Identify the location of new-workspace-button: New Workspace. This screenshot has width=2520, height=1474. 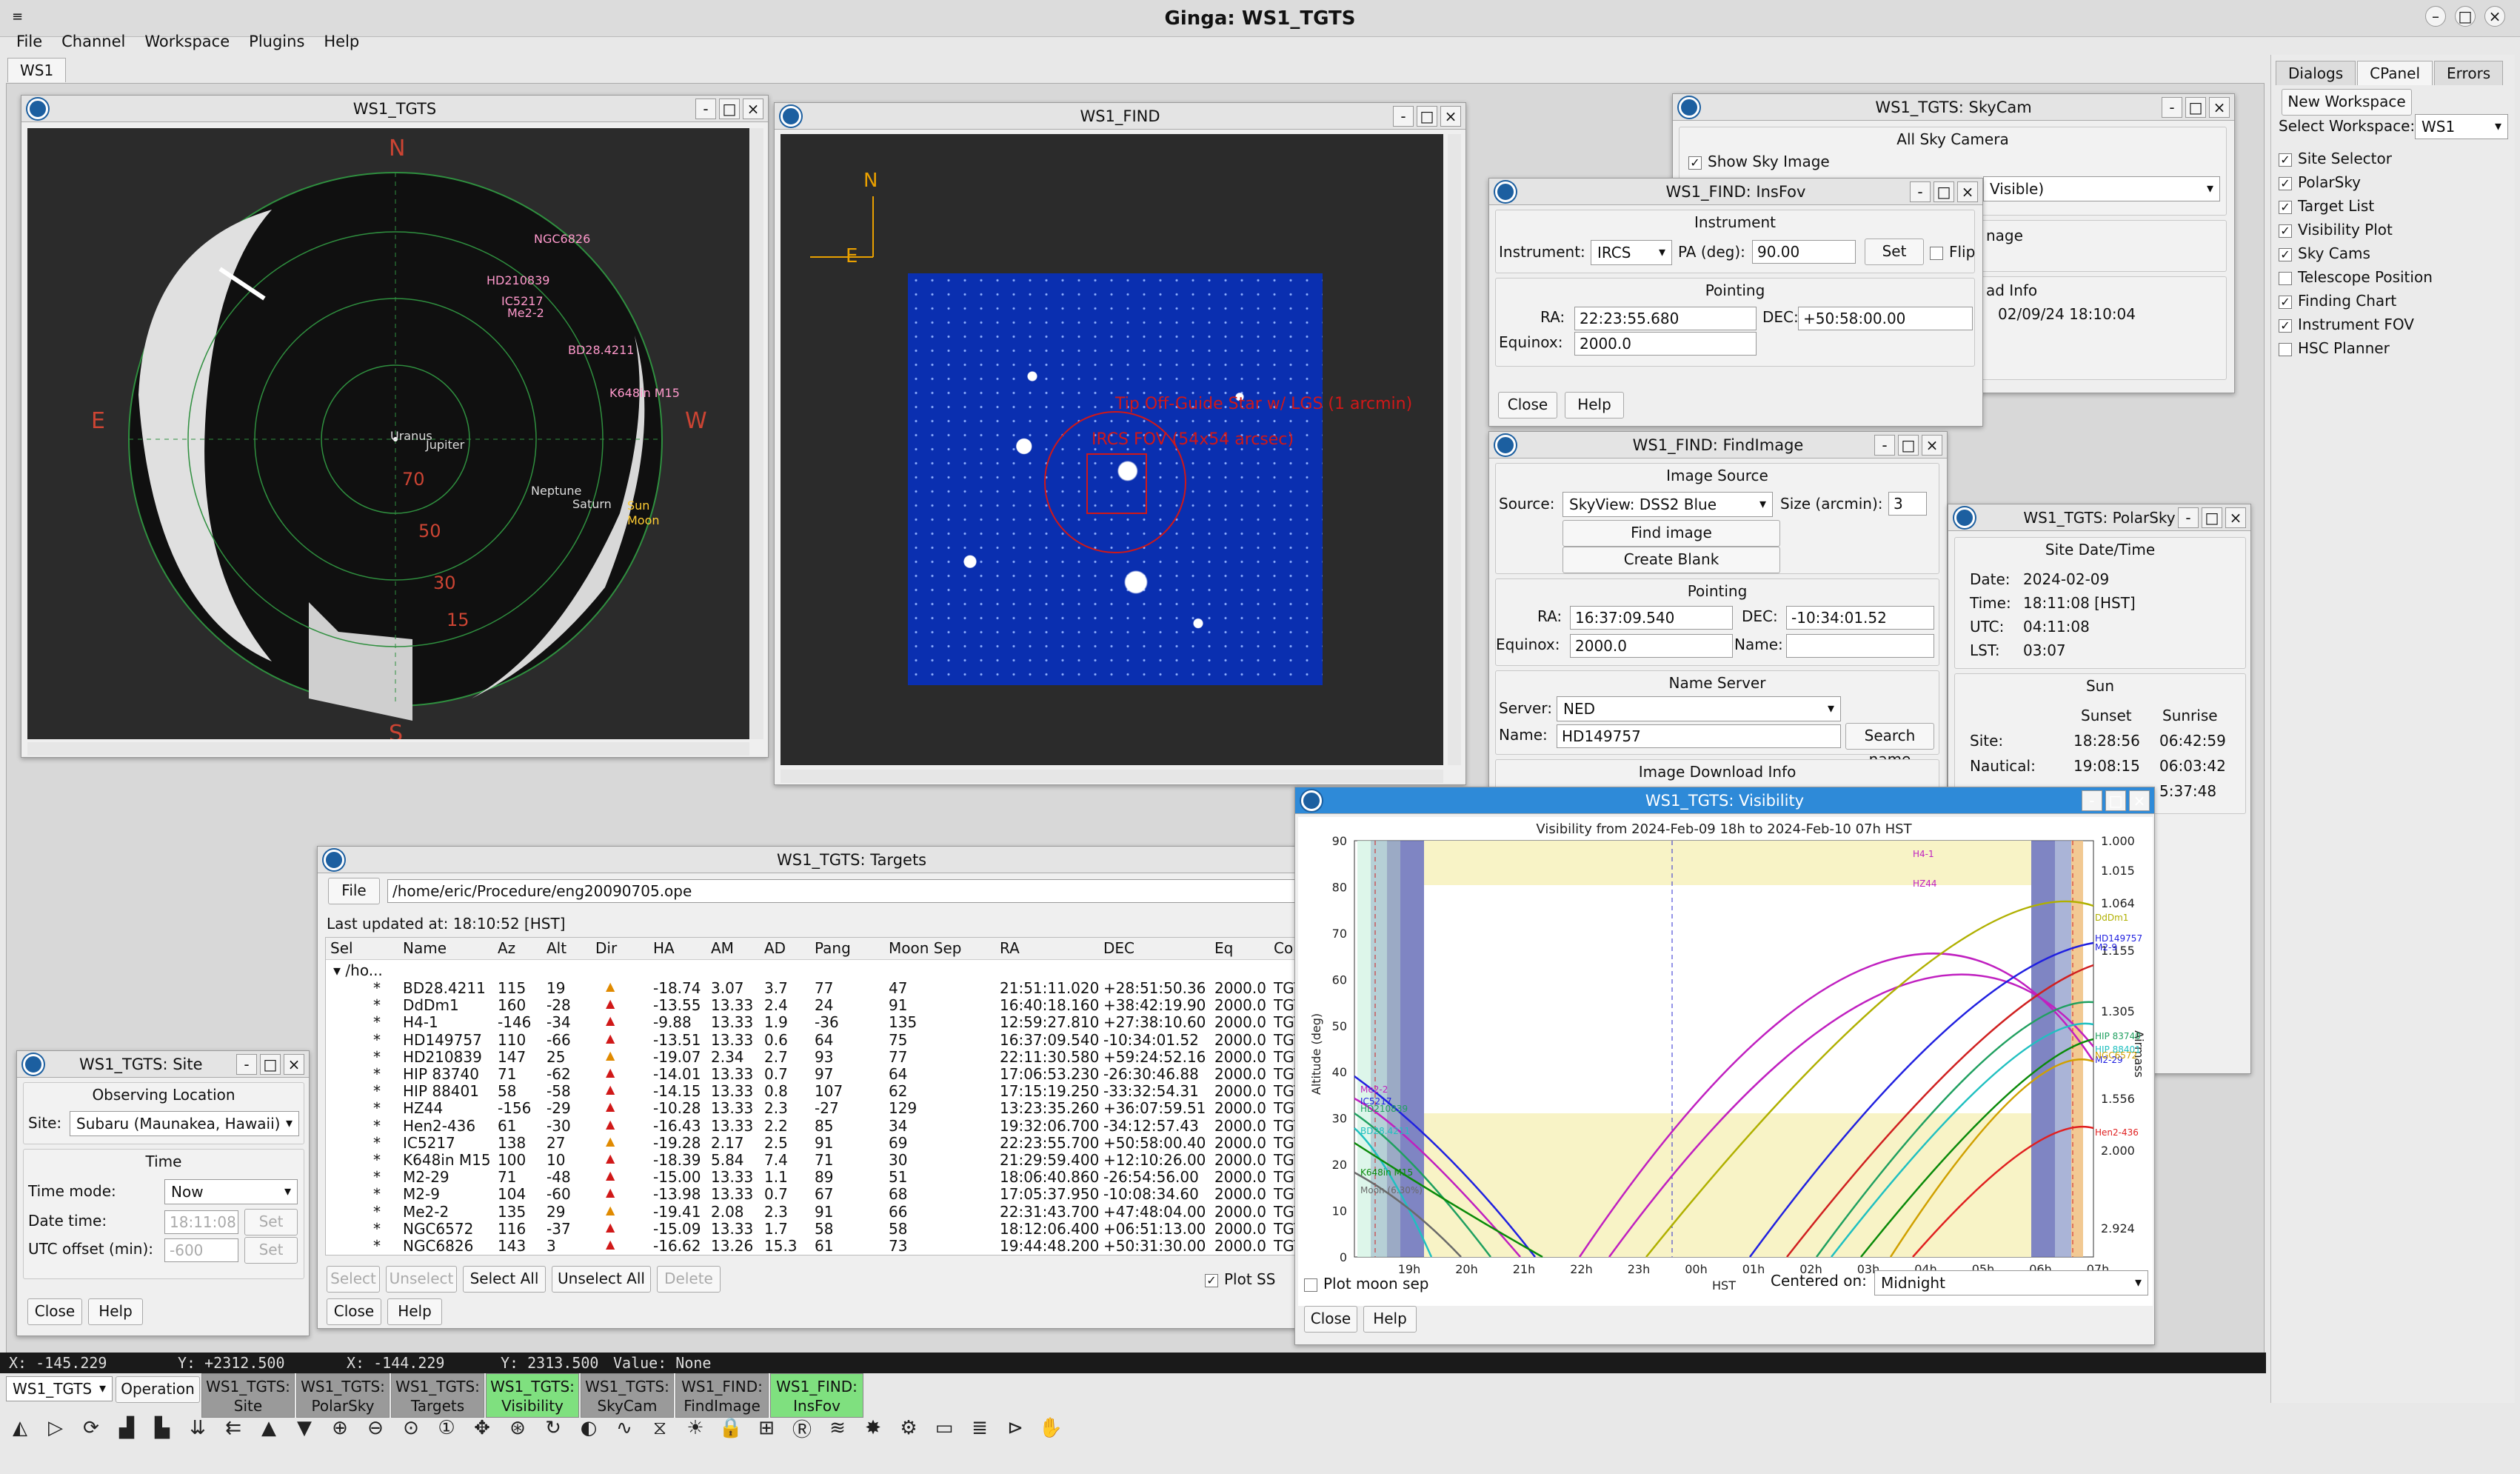
(2347, 103).